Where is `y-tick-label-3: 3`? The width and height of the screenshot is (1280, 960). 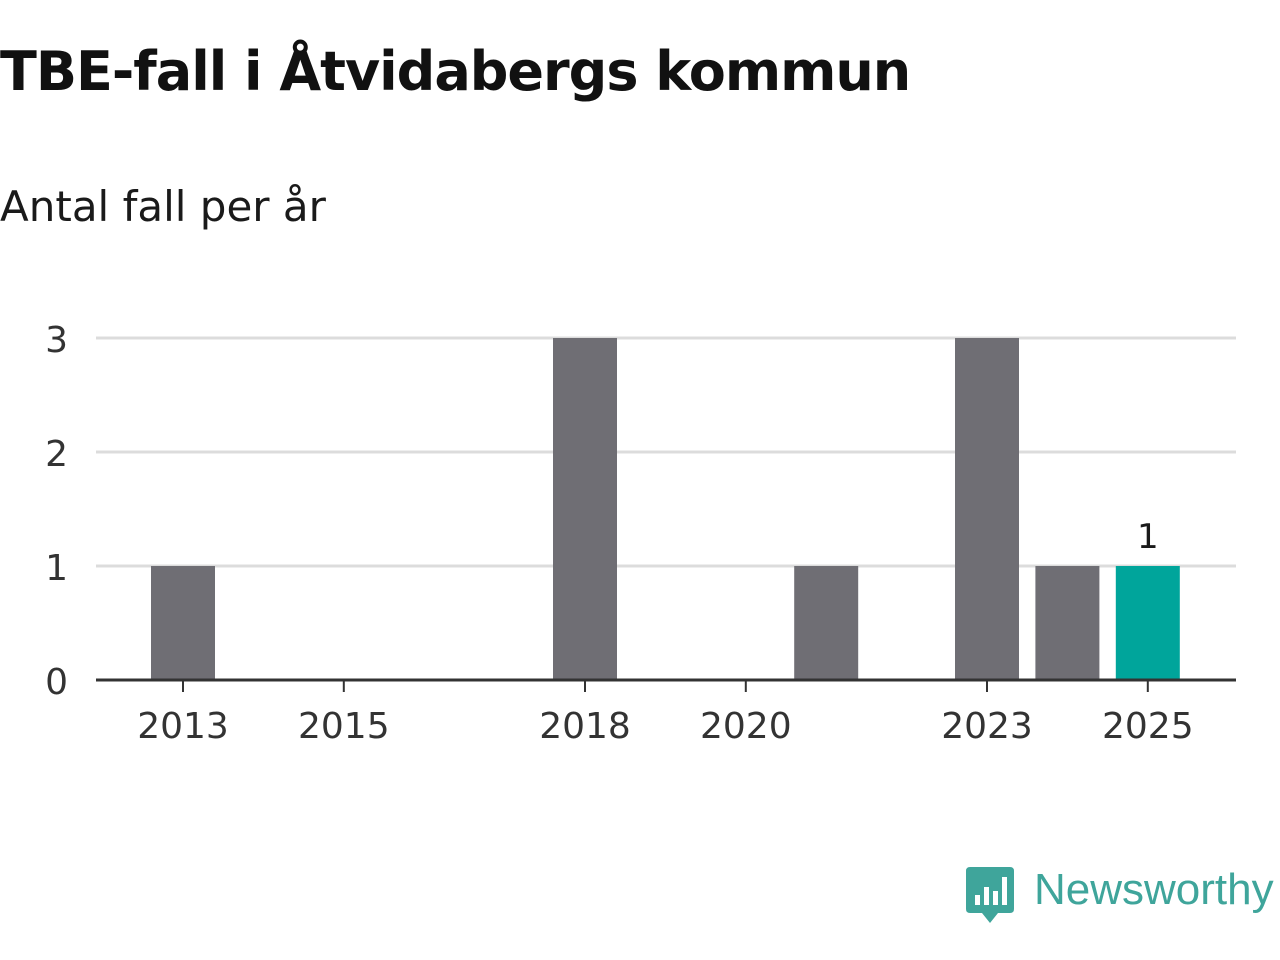
y-tick-label-3: 3 is located at coordinates (56, 340).